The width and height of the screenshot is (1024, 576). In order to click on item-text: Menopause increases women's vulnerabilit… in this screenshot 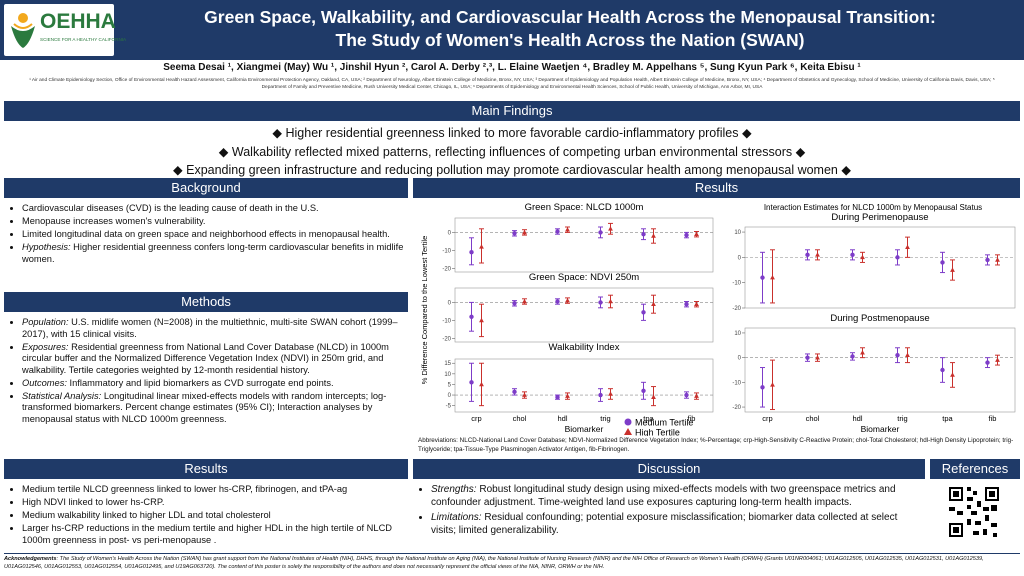, I will do `click(114, 221)`.